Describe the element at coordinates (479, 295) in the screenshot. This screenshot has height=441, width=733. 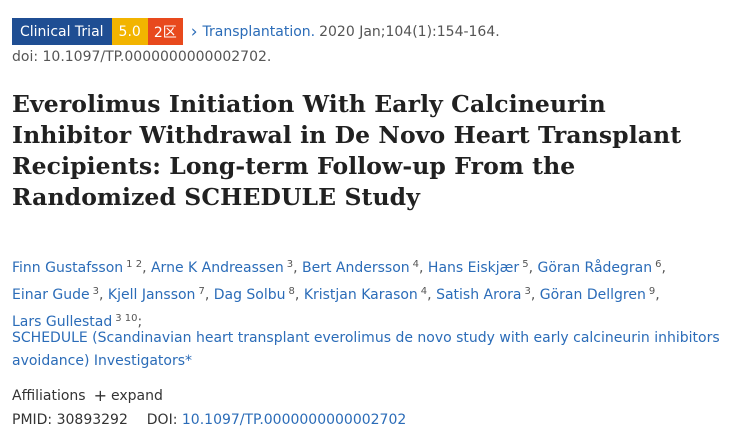
I see `author-link: Satish Arora` at that location.